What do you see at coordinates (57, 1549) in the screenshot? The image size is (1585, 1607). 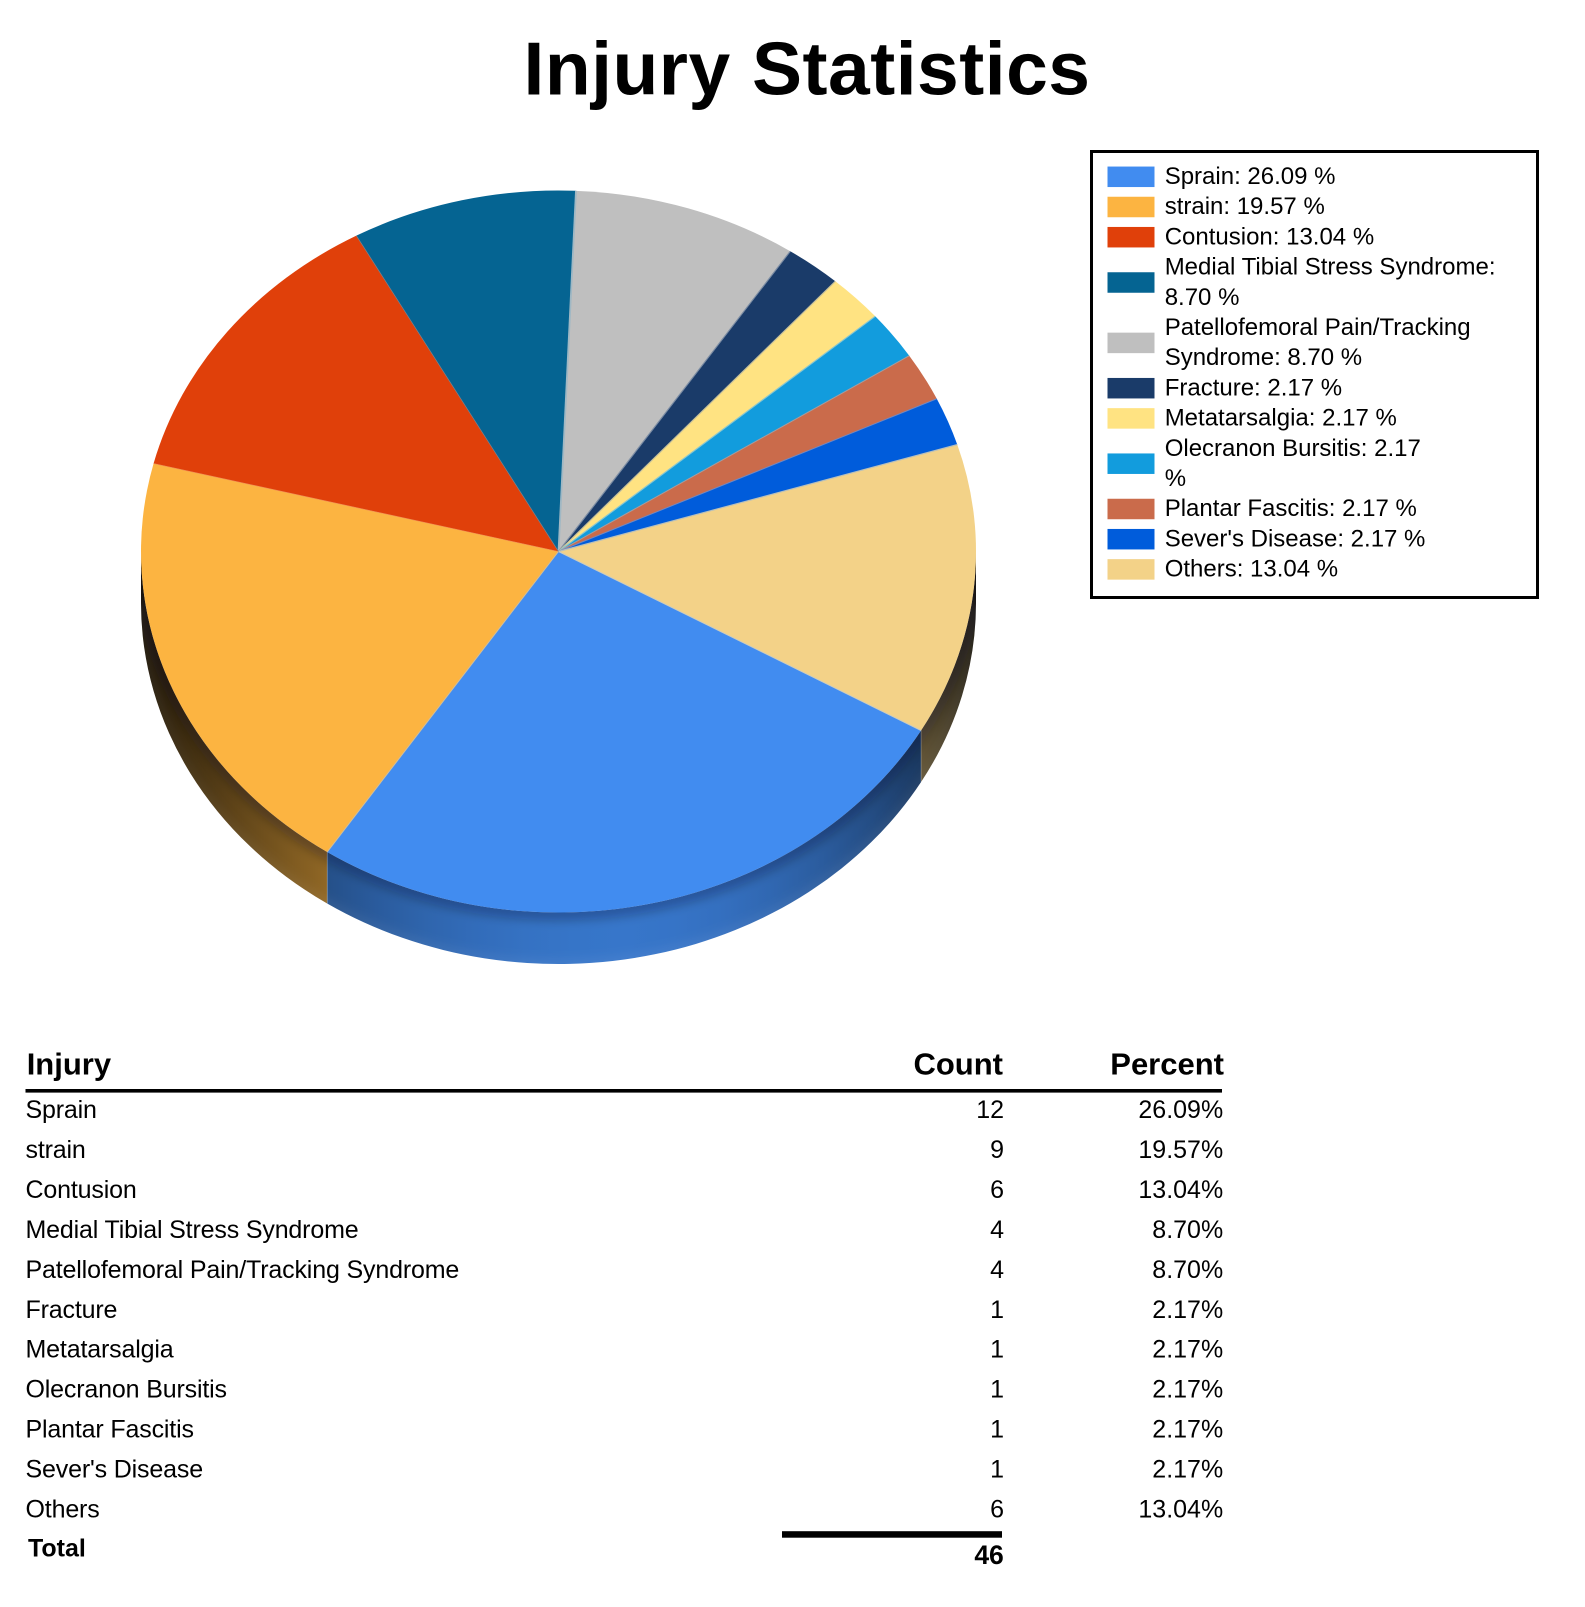 I see `svg-text: Total` at bounding box center [57, 1549].